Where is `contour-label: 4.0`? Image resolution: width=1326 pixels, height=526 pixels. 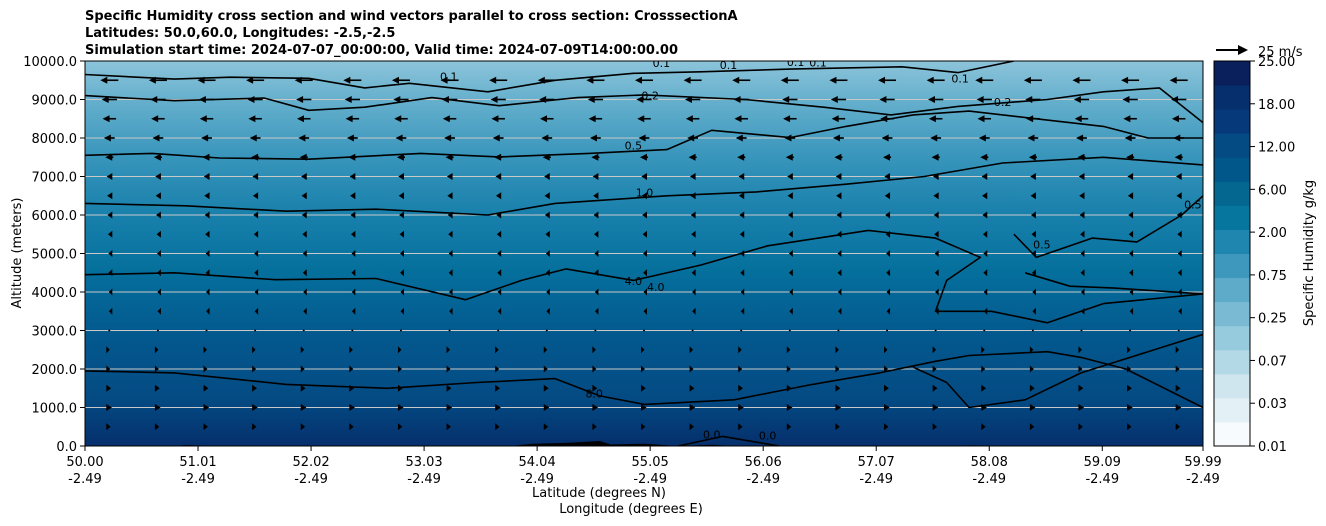 contour-label: 4.0 is located at coordinates (634, 281).